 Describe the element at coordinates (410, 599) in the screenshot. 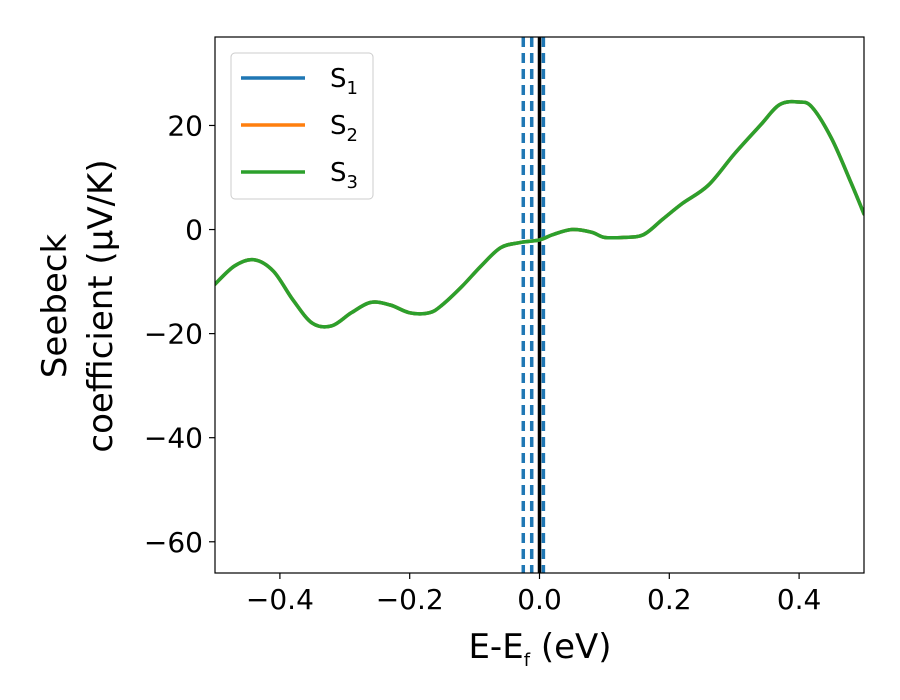

I see `x-tick-label: −0.2` at that location.